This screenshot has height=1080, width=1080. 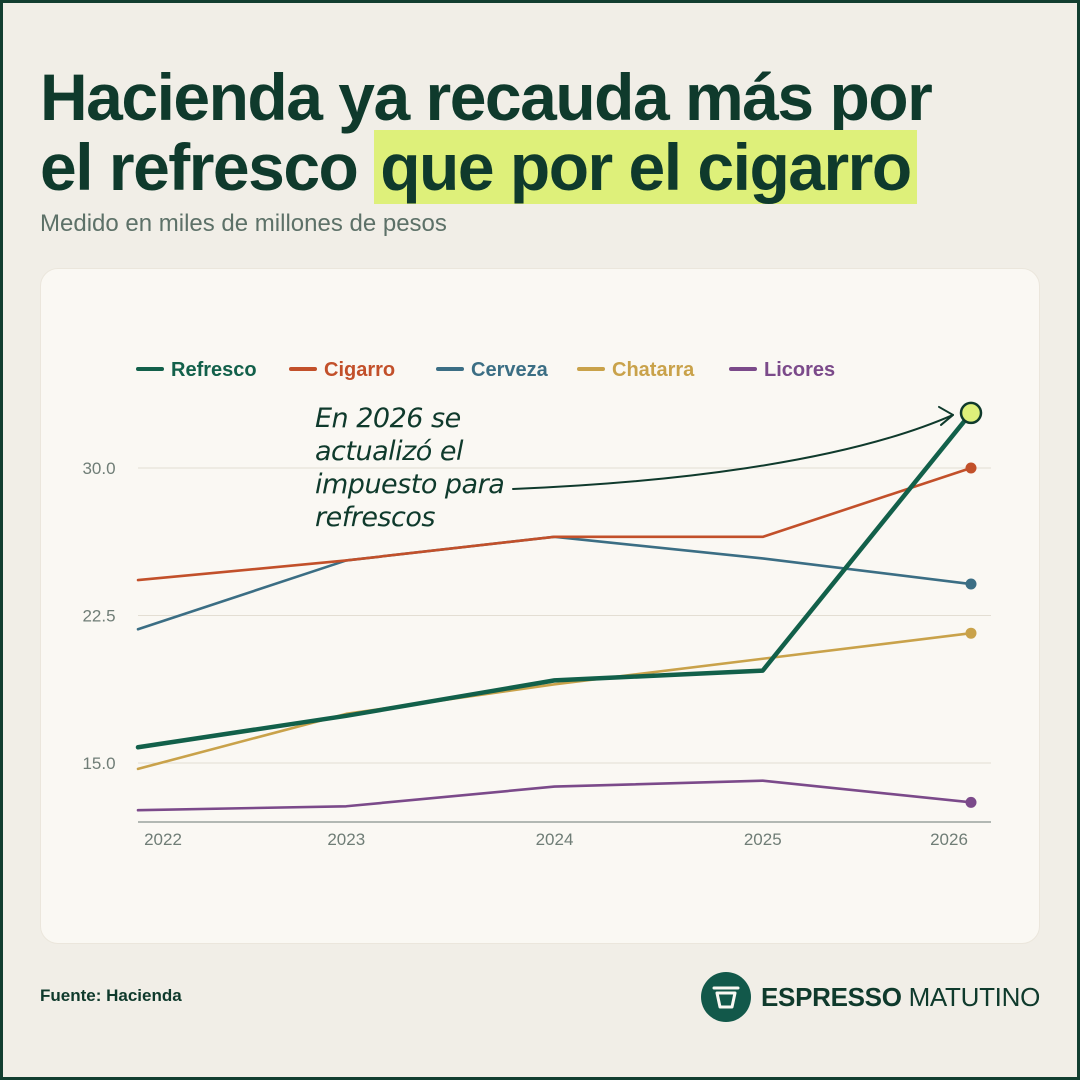 What do you see at coordinates (98, 468) in the screenshot?
I see `y-tick-label: 30.0` at bounding box center [98, 468].